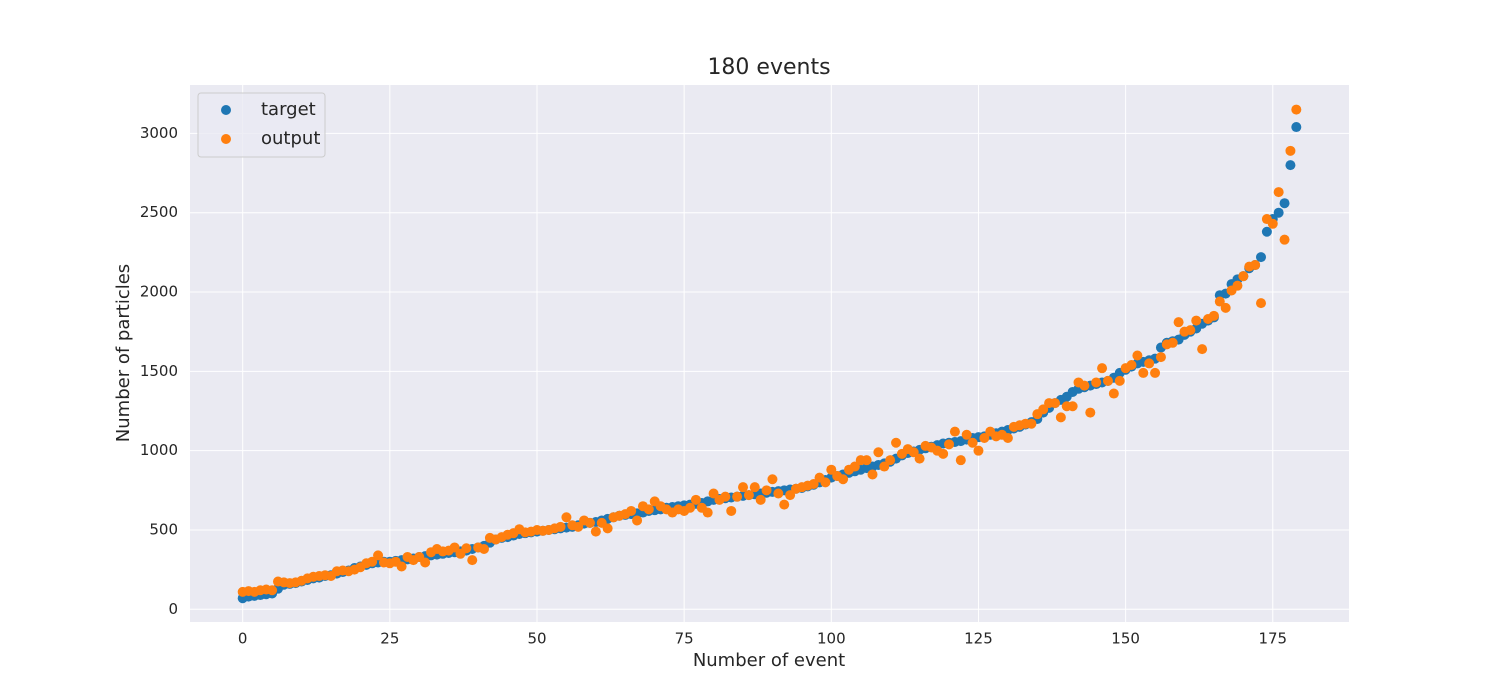 The image size is (1500, 700). Describe the element at coordinates (159, 133) in the screenshot. I see `y-tick-label: 3000` at that location.